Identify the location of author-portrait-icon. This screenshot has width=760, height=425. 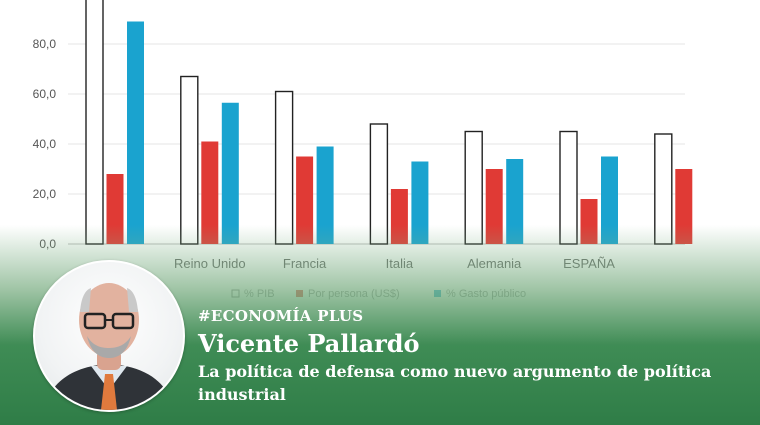
(109, 346).